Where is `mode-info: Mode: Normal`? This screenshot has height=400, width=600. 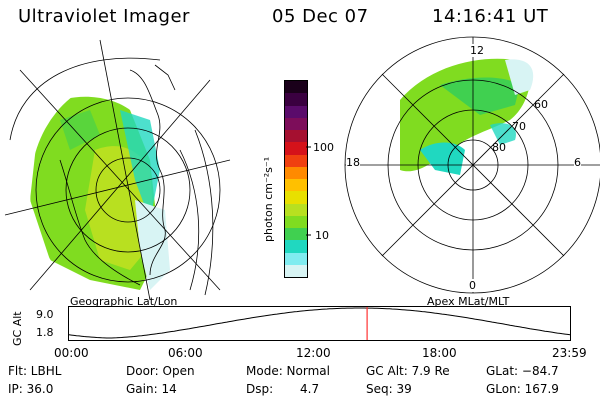 mode-info: Mode: Normal is located at coordinates (288, 371).